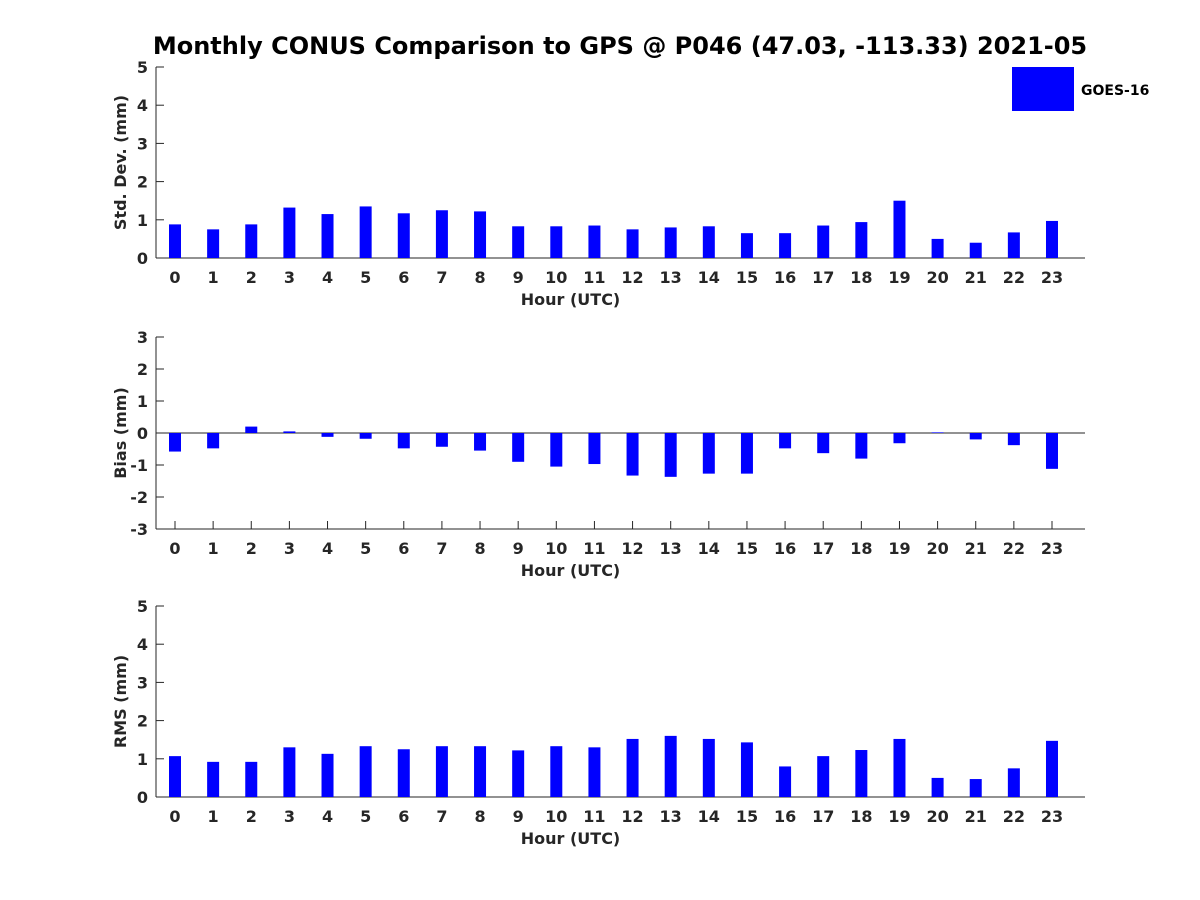  I want to click on rms-x-tick-label: 8, so click(479, 816).